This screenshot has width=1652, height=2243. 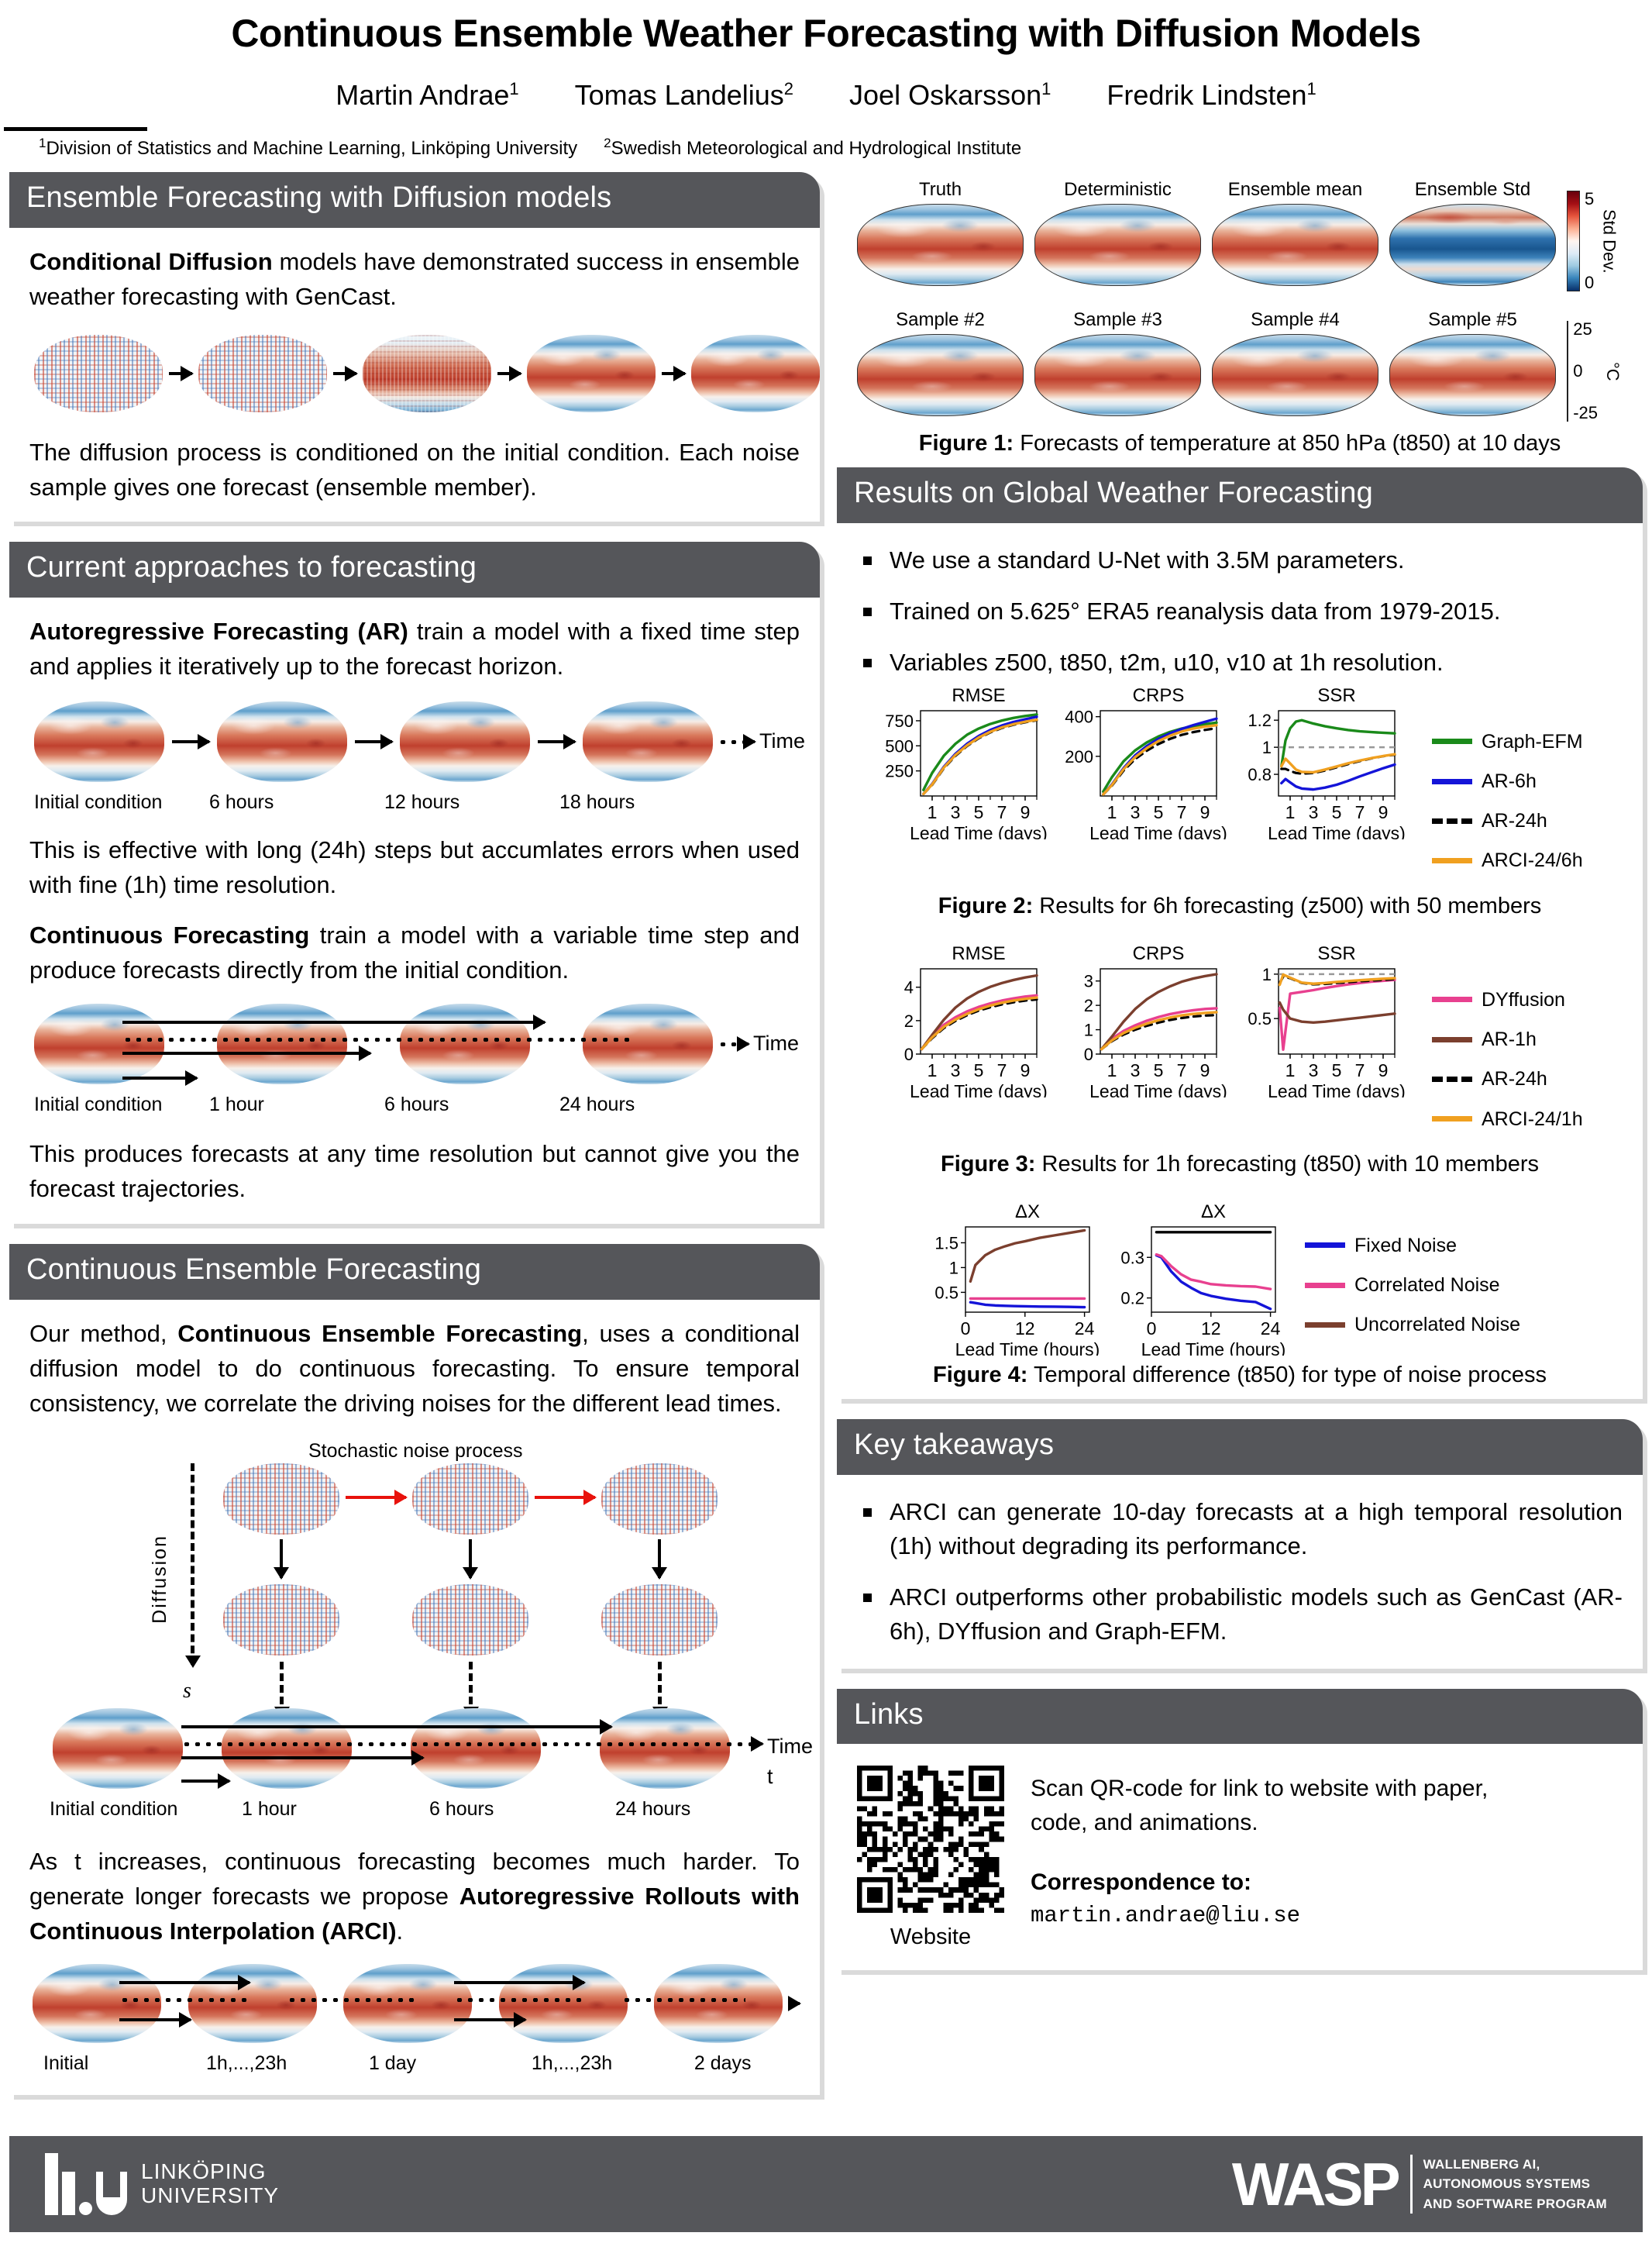 I want to click on author: Fredrik Lindsten1, so click(x=1211, y=95).